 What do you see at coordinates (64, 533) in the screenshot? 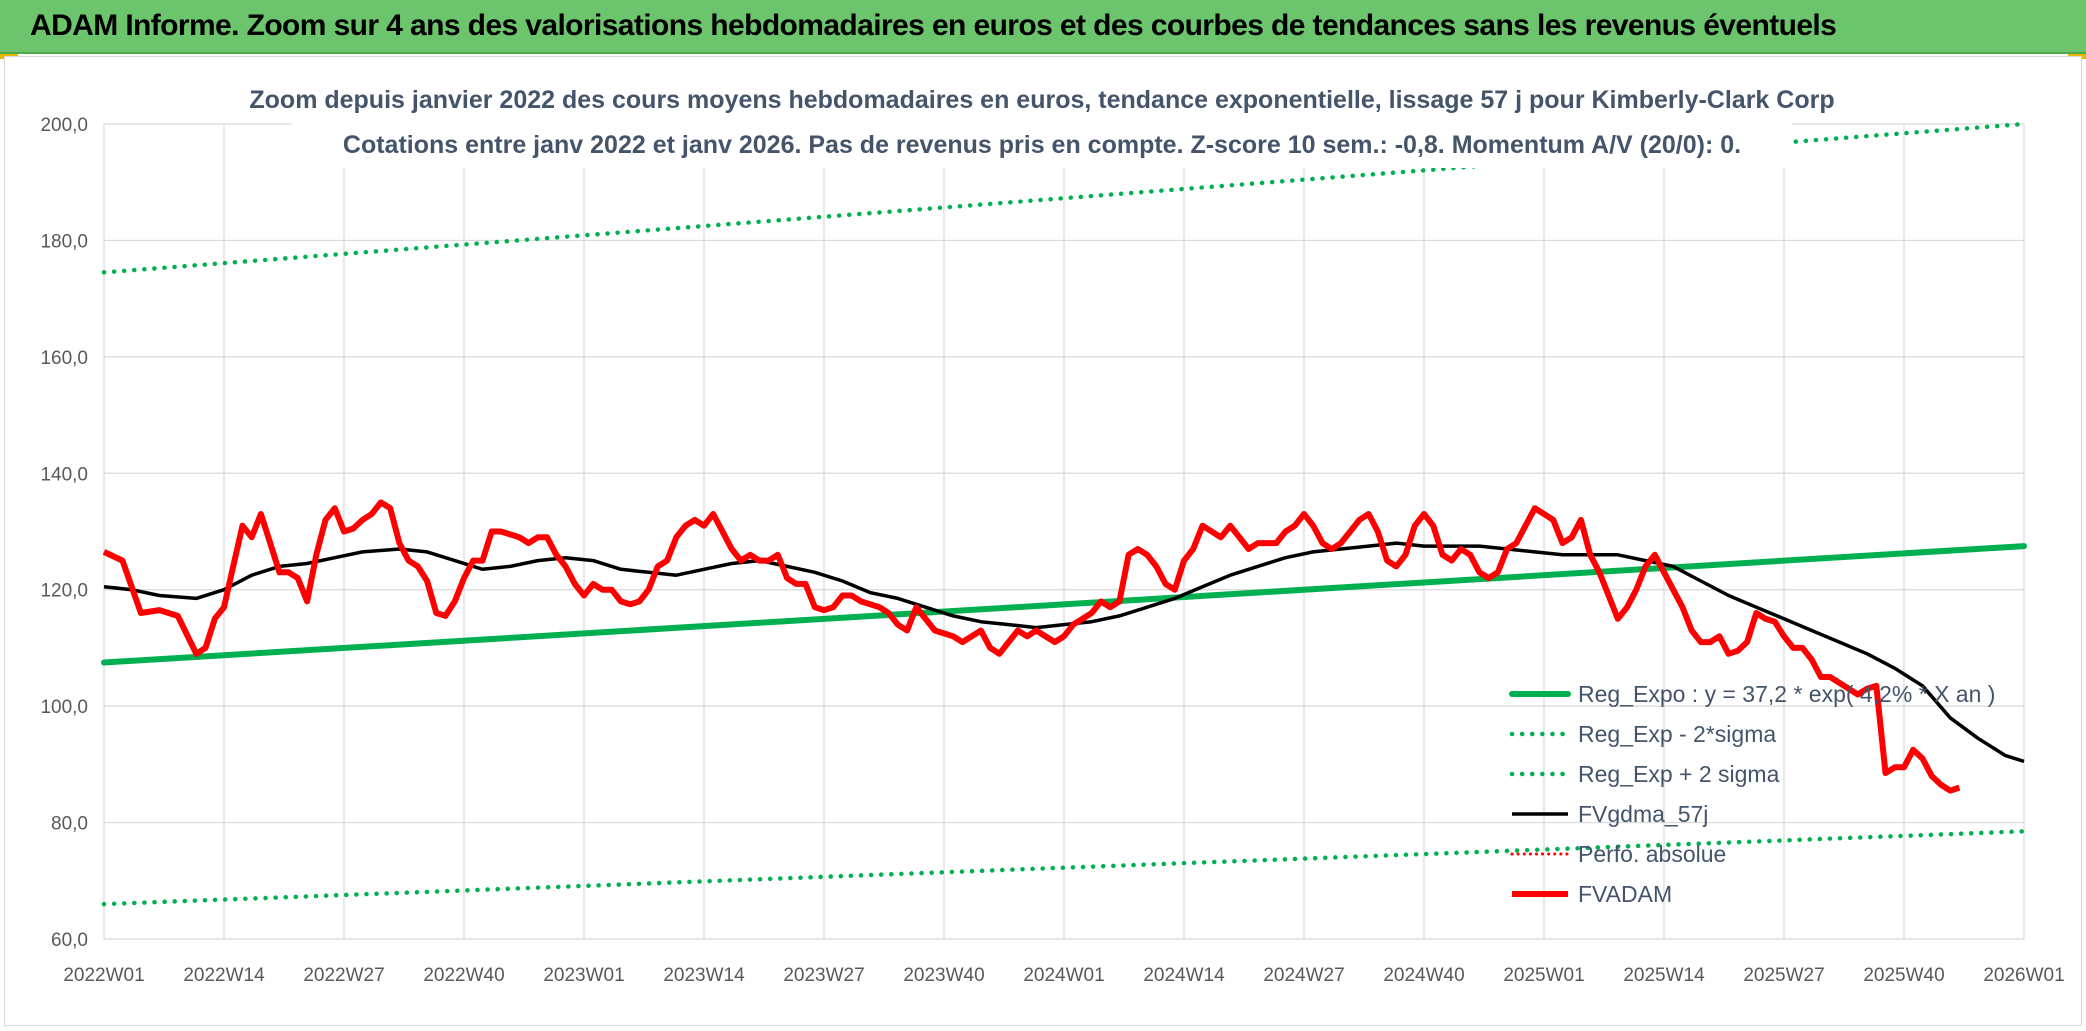
I see `y-axis: 60,0 80,0 100,0 120,0 140,0 160,0 180,0 200,0` at bounding box center [64, 533].